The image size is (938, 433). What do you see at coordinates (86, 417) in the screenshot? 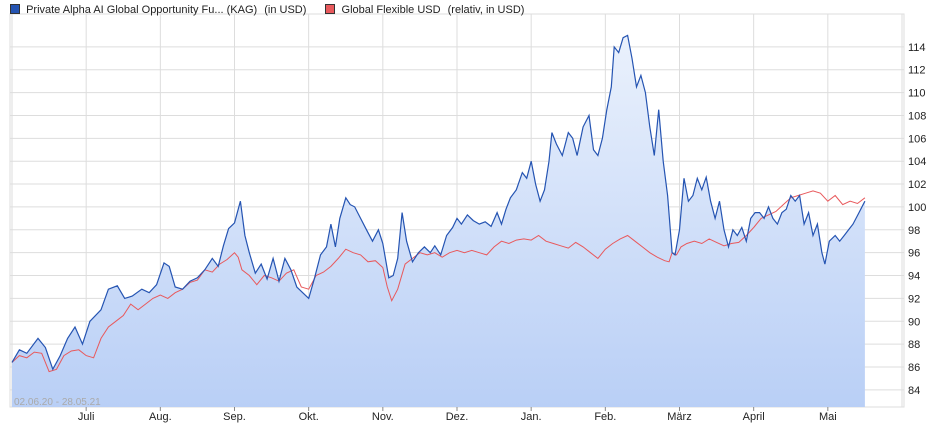
I see `x-tick-label: Juli` at bounding box center [86, 417].